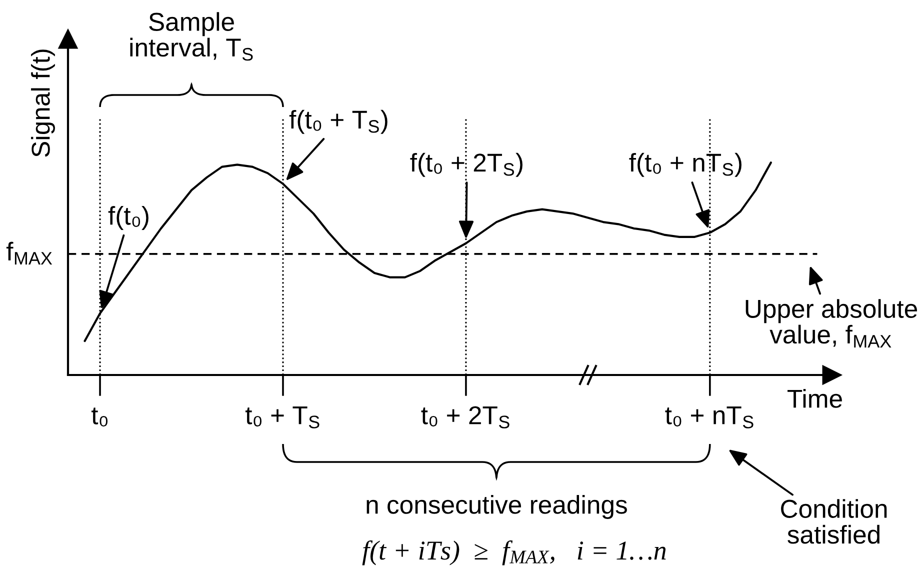 This screenshot has width=924, height=572. I want to click on annotation: f(t₀), so click(128, 218).